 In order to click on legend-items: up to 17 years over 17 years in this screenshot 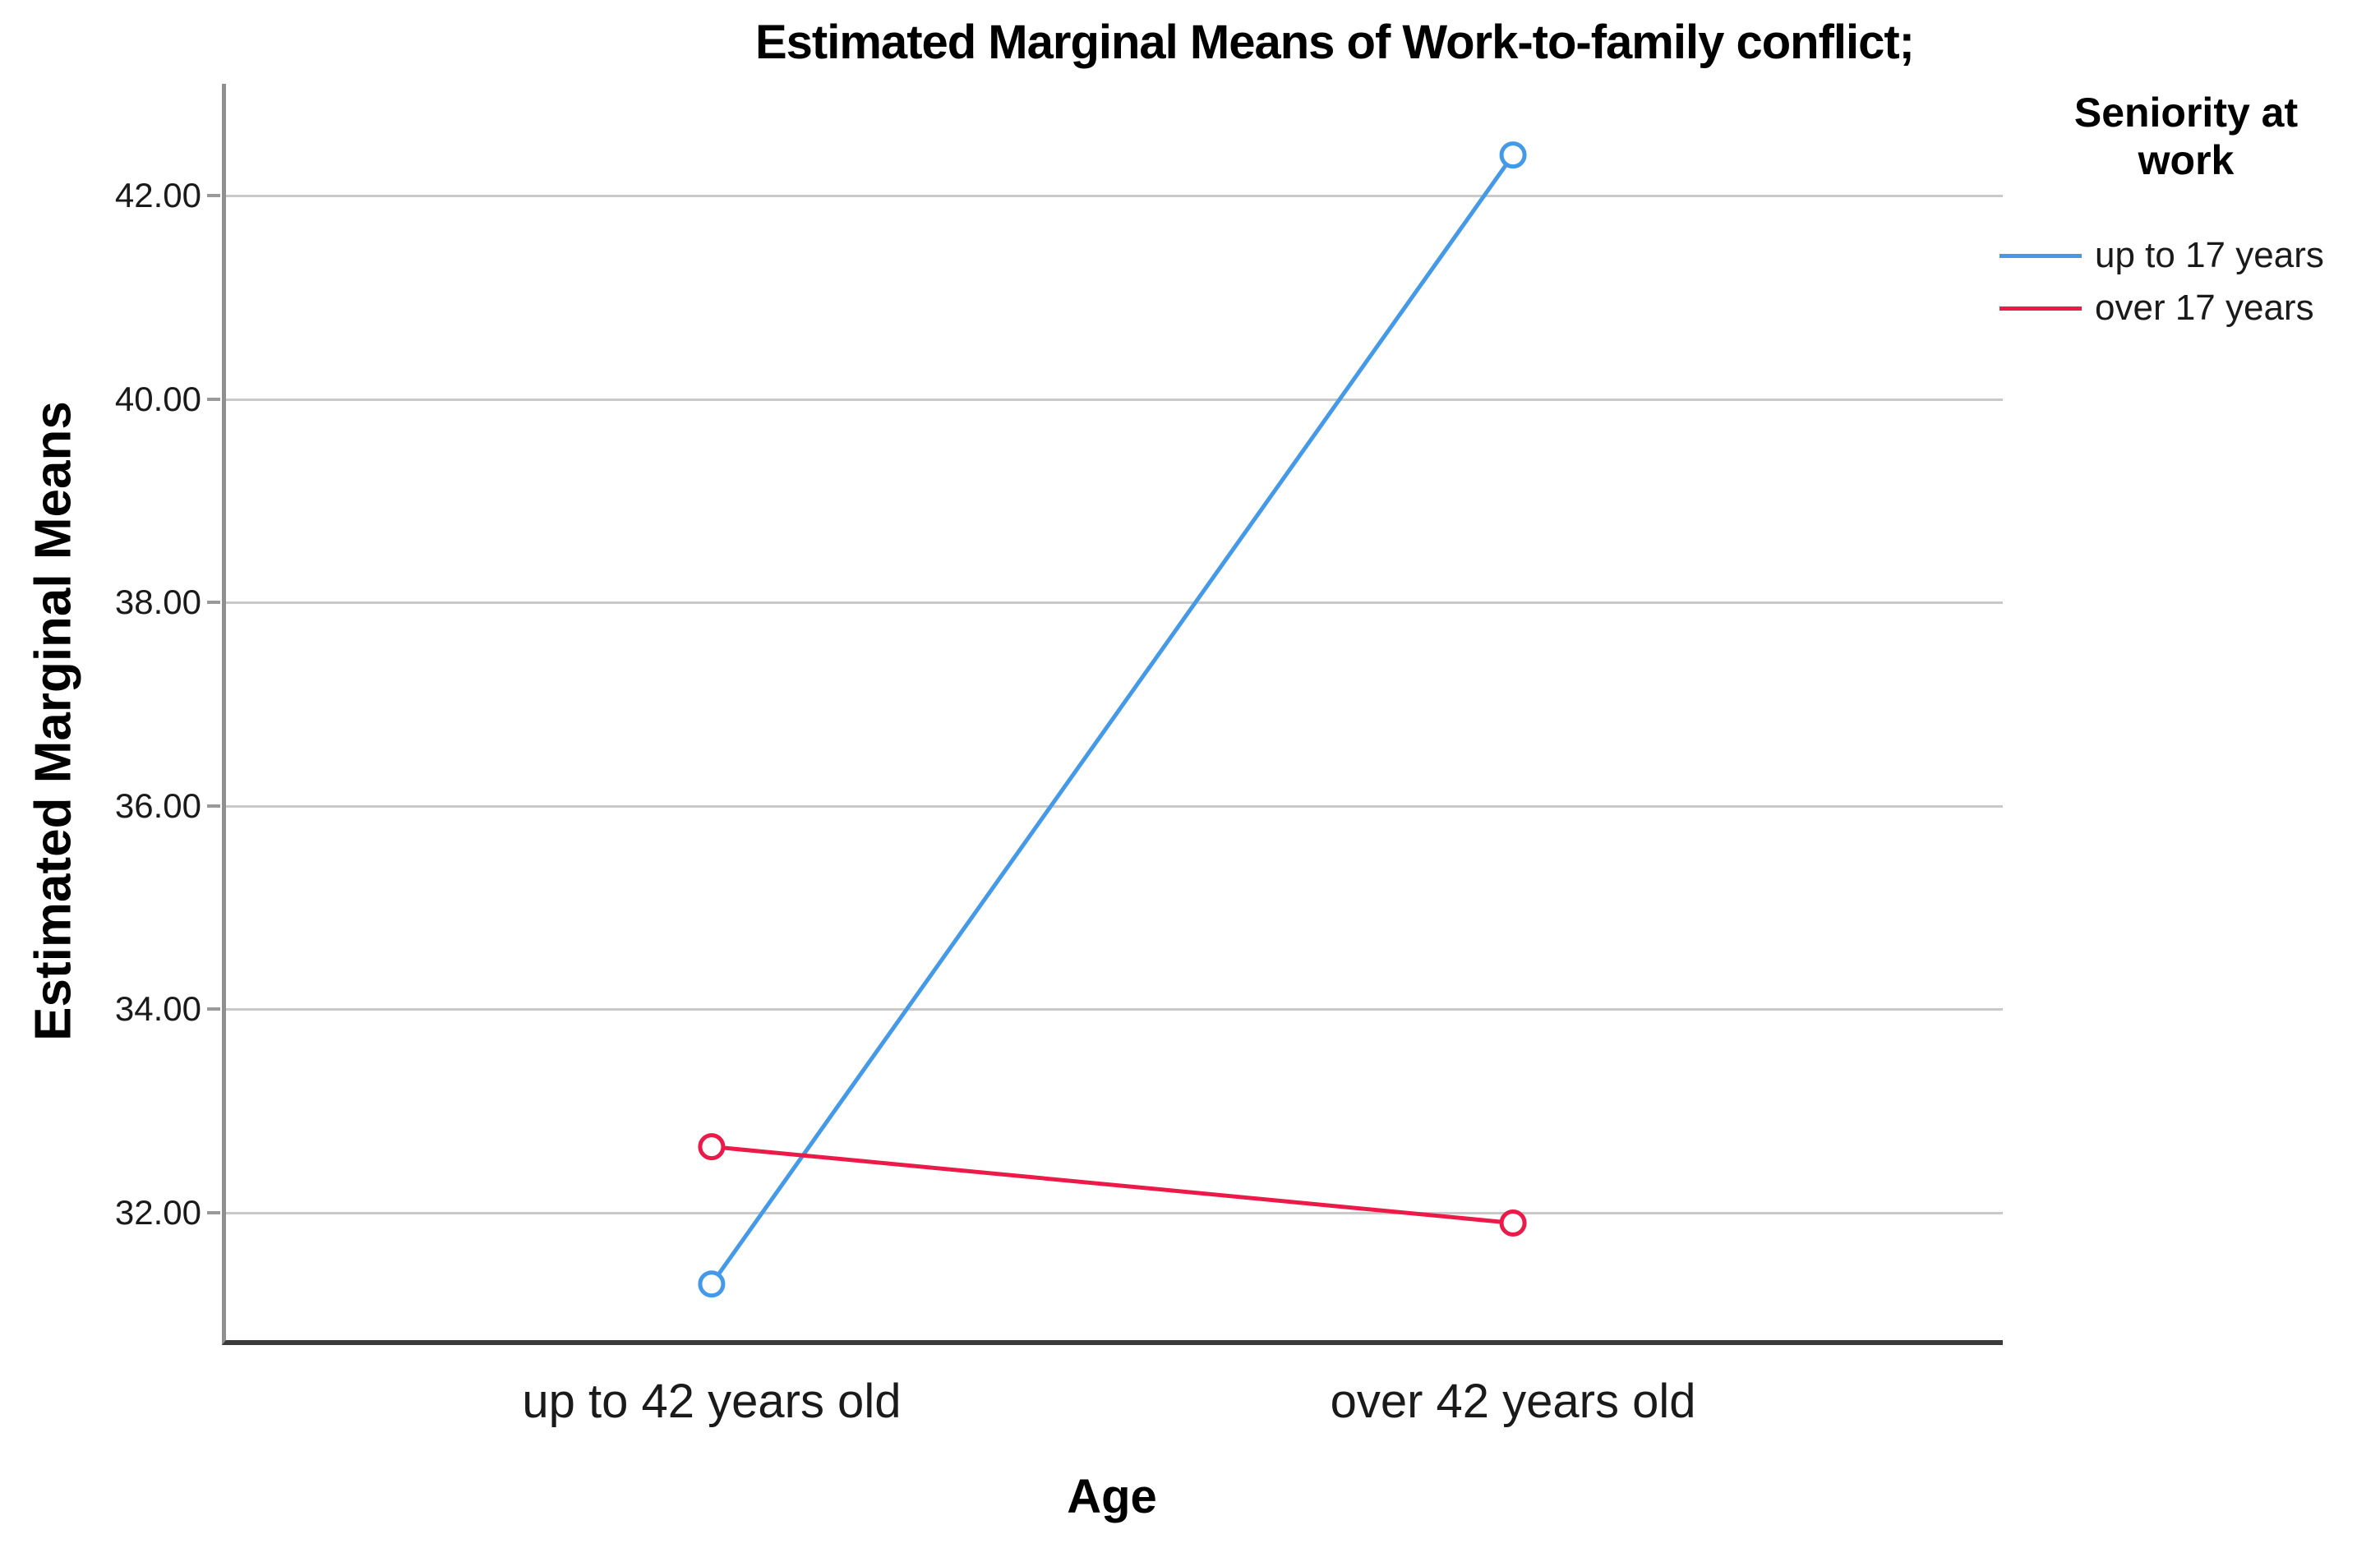, I will do `click(2189, 288)`.